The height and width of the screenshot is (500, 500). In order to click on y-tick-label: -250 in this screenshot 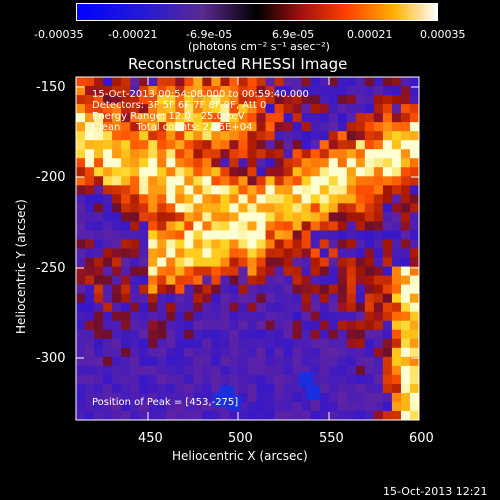, I will do `click(51, 268)`.